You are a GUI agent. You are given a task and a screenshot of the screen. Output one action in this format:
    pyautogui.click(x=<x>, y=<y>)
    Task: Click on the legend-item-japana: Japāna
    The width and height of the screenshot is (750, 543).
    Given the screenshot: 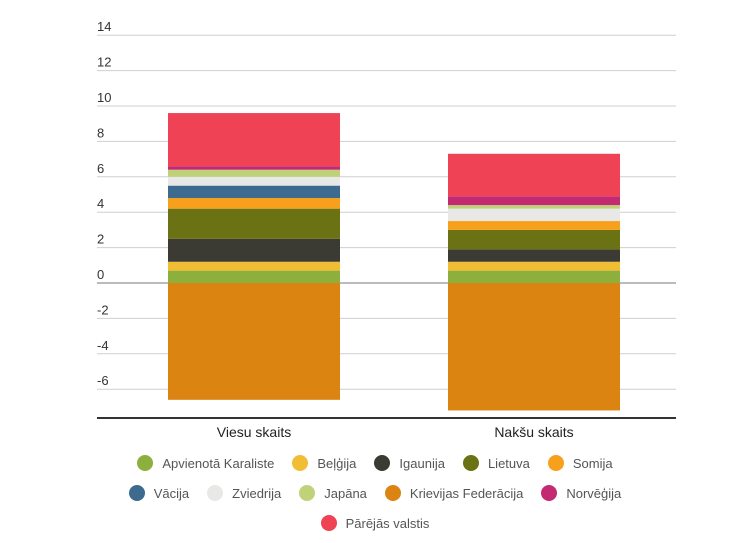 What is the action you would take?
    pyautogui.click(x=333, y=493)
    